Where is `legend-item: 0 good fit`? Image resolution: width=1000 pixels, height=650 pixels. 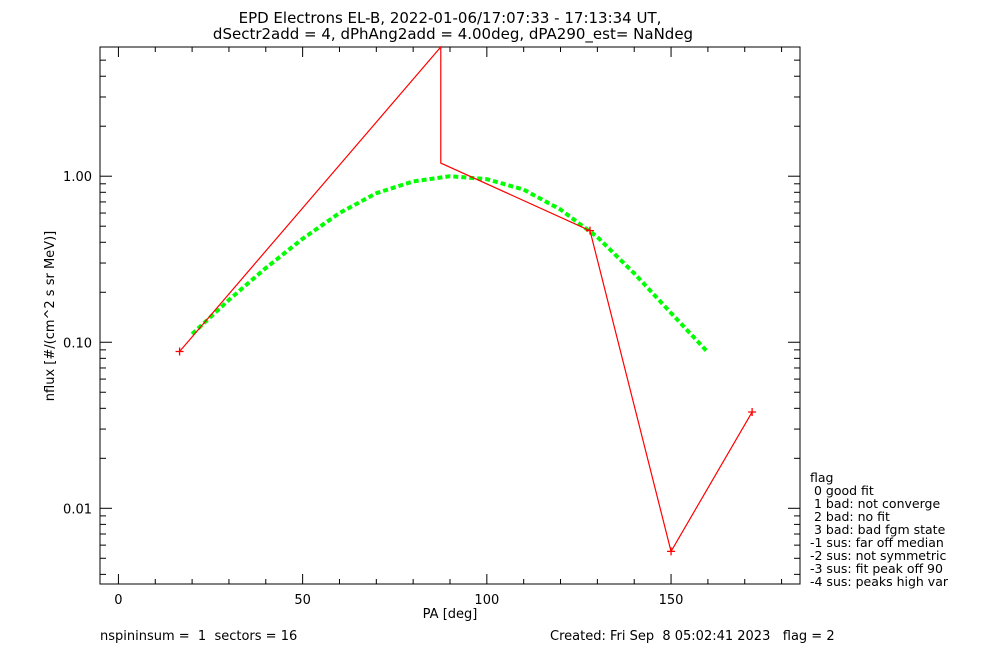
legend-item: 0 good fit is located at coordinates (842, 490).